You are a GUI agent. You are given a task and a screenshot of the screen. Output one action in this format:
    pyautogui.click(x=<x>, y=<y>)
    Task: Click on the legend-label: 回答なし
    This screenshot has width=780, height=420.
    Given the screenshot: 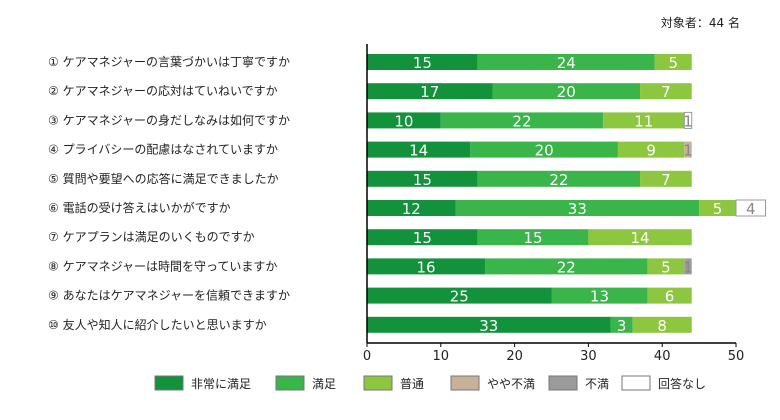 What is the action you would take?
    pyautogui.click(x=682, y=383)
    